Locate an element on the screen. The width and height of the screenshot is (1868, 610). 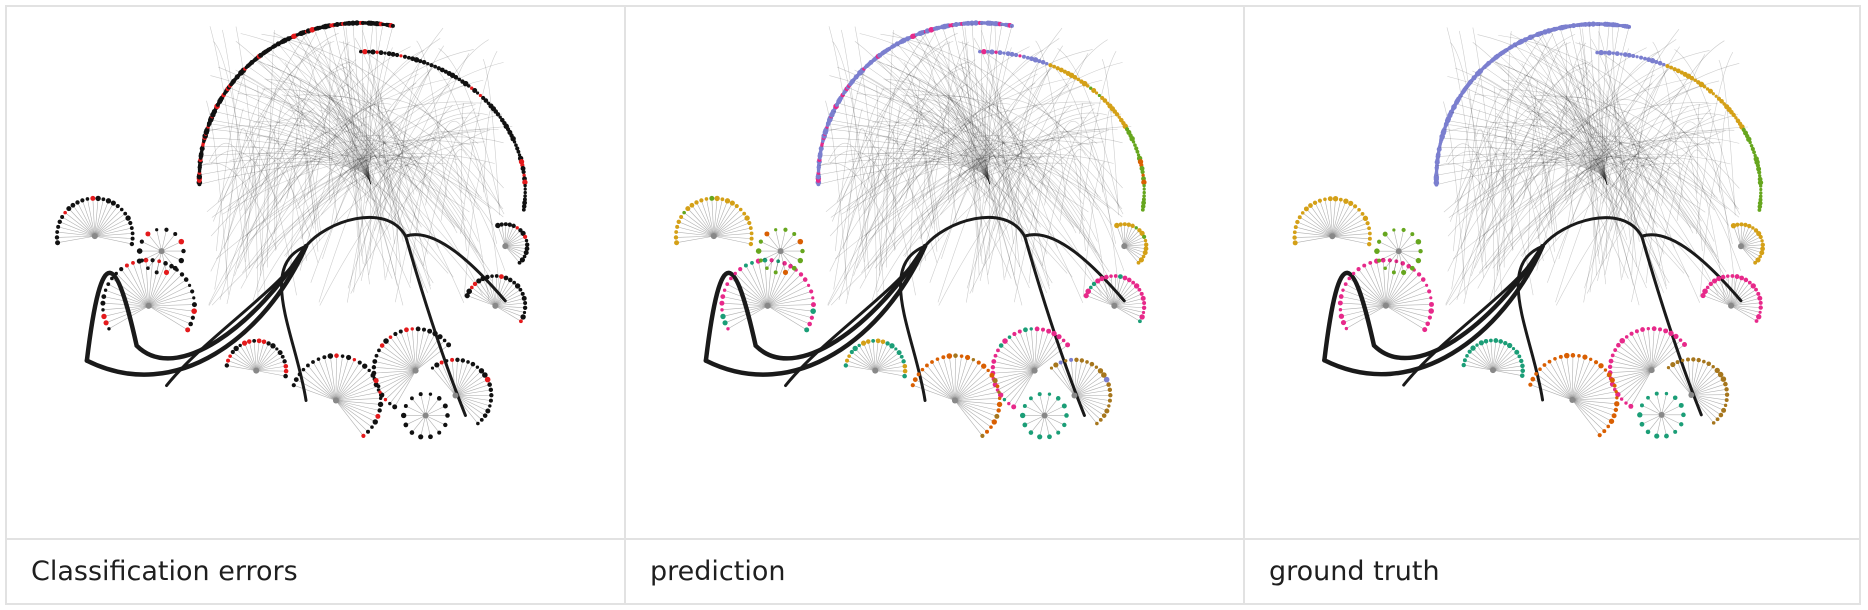
panel-prediction-caption: prediction is located at coordinates (935, 571).